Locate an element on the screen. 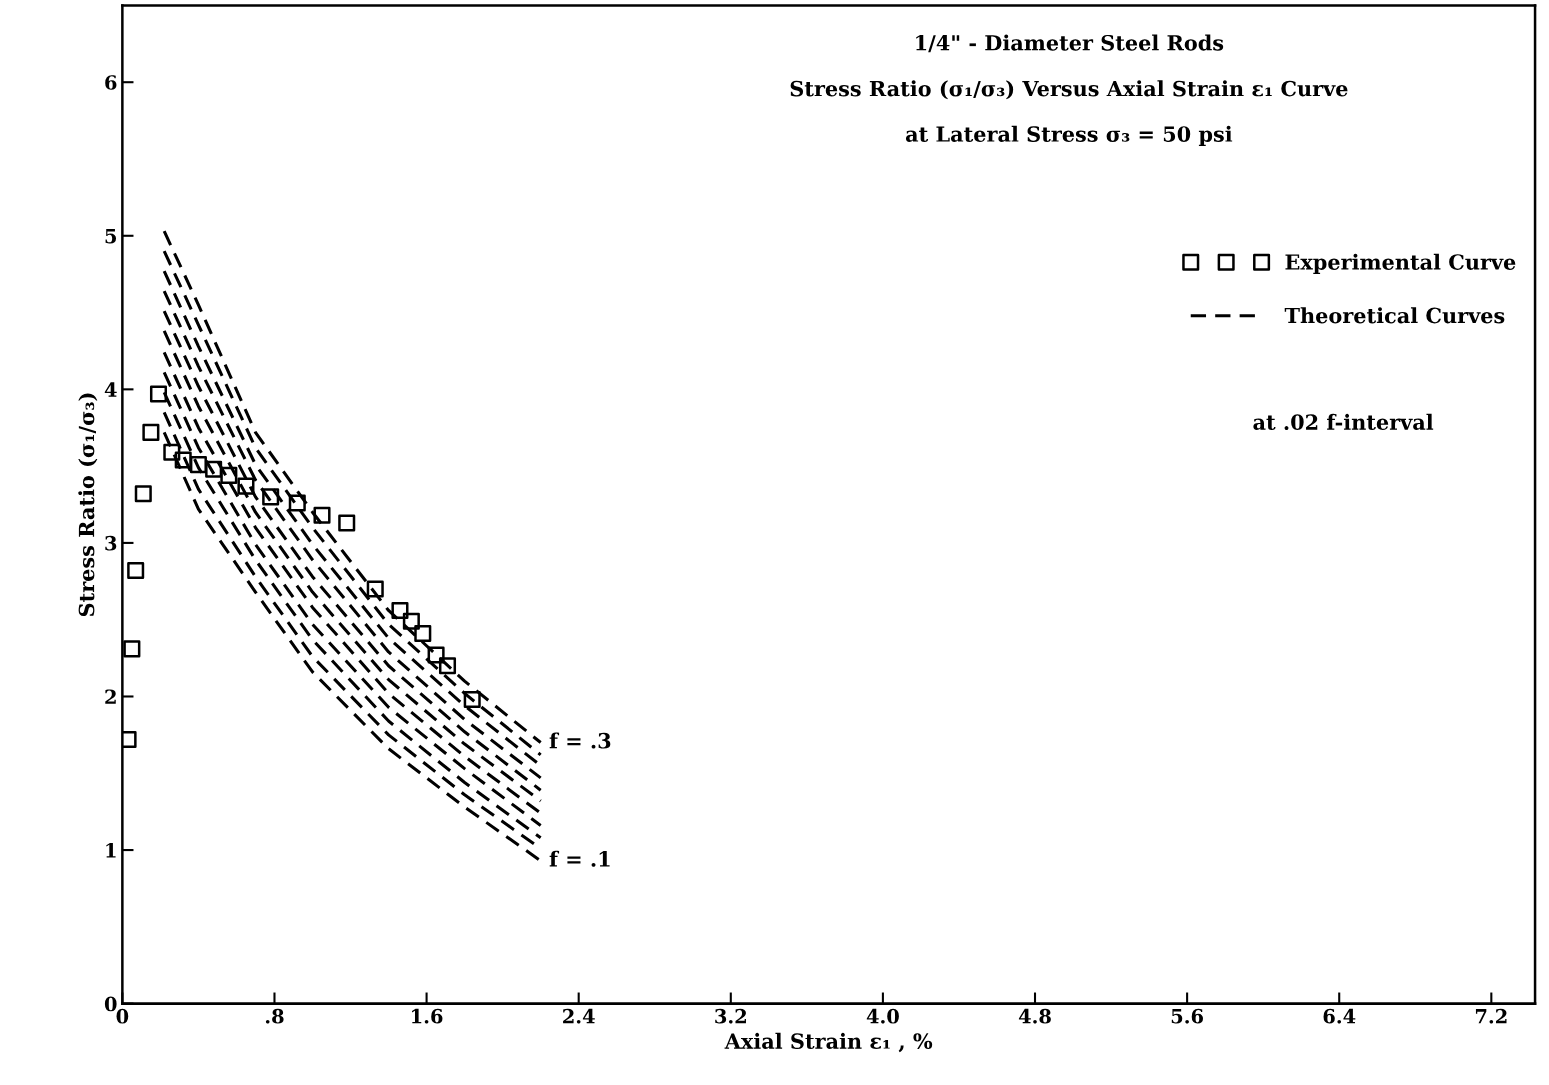 The height and width of the screenshot is (1085, 1549). x-axis-title: Axial Strain ε₁ , % is located at coordinates (828, 1042).